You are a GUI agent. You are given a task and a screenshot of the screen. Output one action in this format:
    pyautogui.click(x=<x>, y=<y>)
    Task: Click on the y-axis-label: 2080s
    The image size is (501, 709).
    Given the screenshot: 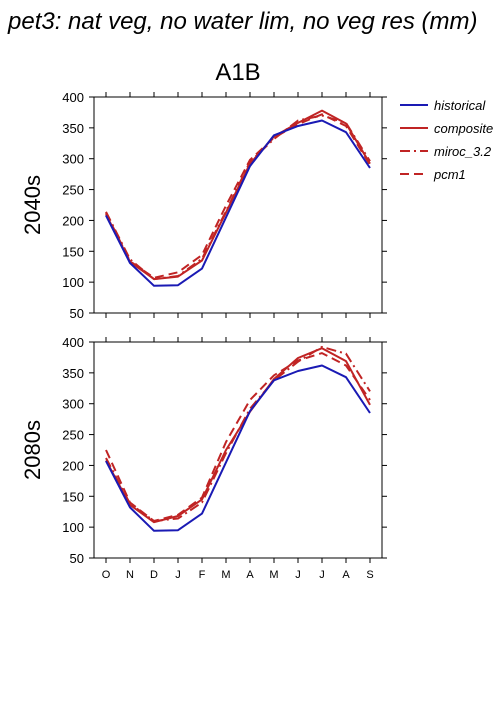 What is the action you would take?
    pyautogui.click(x=32, y=450)
    